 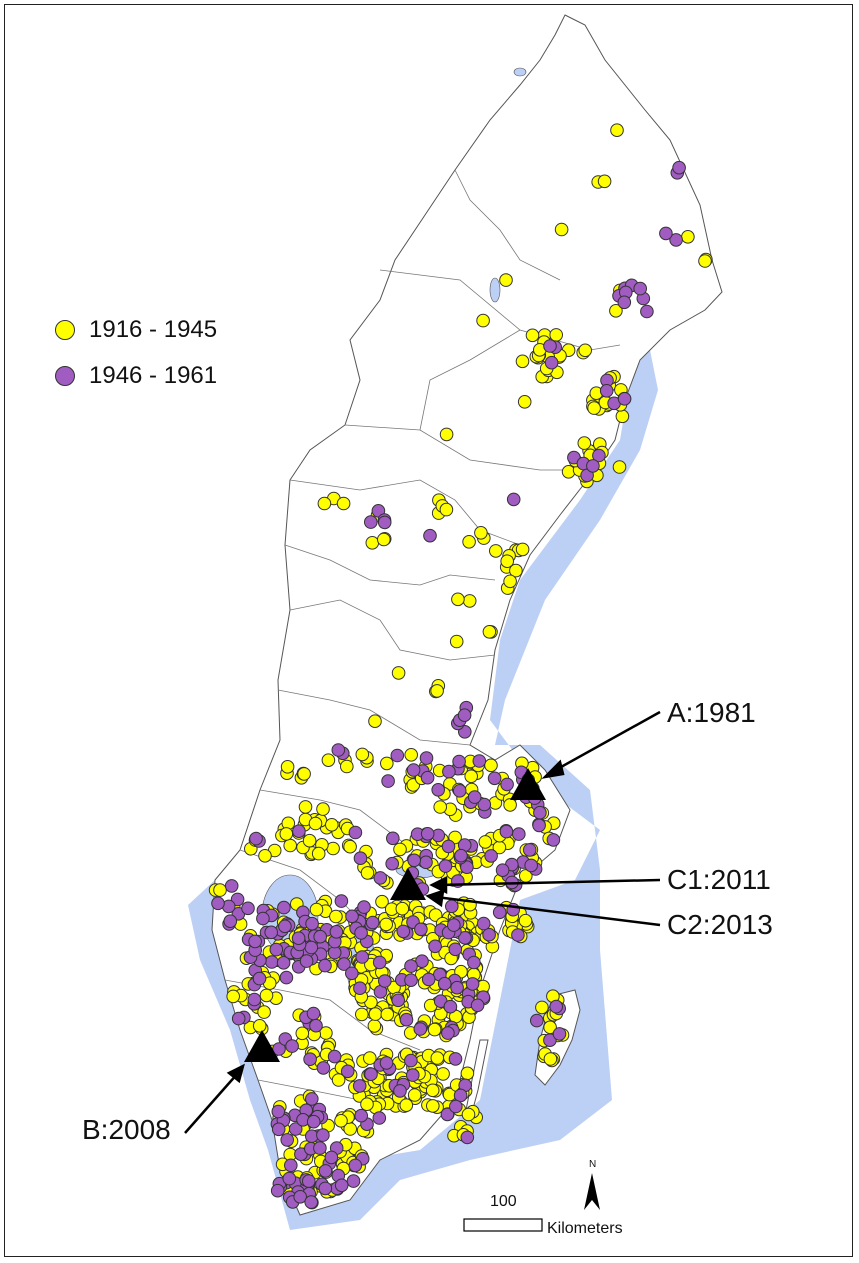 What do you see at coordinates (126, 1129) in the screenshot?
I see `site-label-b: B:2008` at bounding box center [126, 1129].